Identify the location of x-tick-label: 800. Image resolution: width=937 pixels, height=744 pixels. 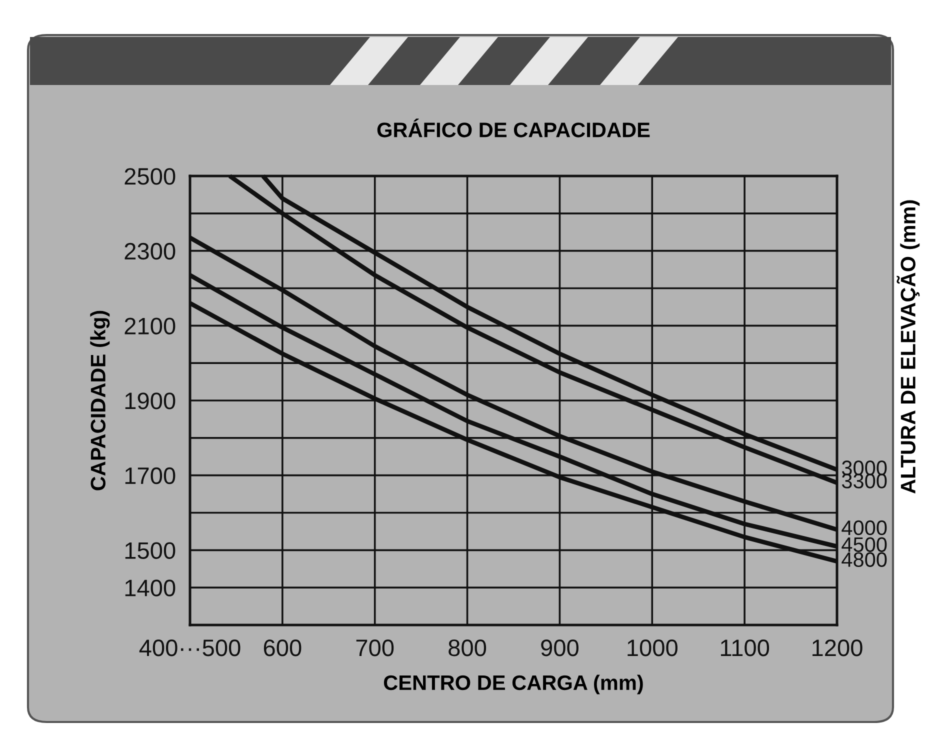
(467, 648).